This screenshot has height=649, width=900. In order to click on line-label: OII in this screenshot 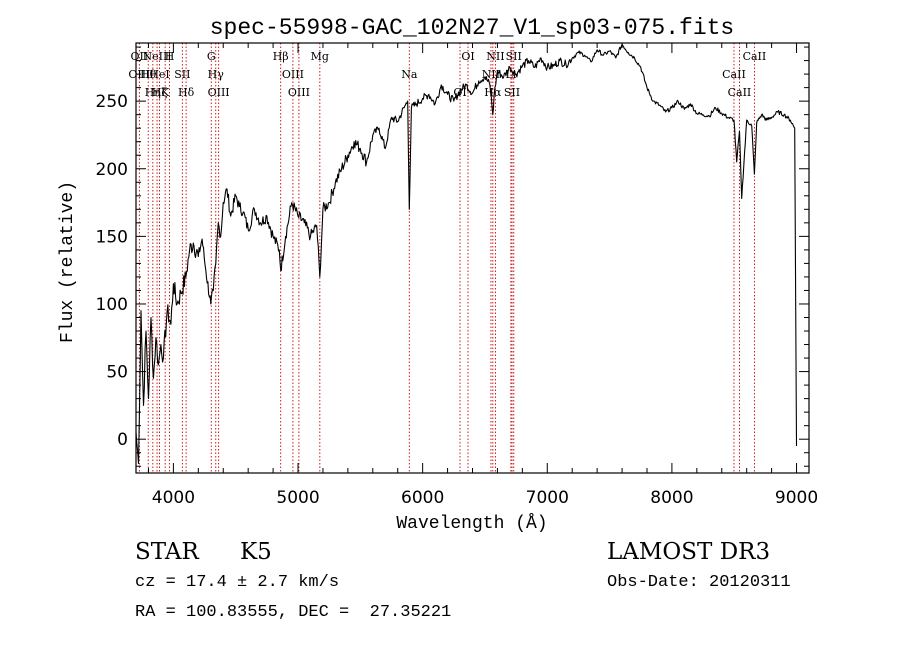, I will do `click(140, 56)`.